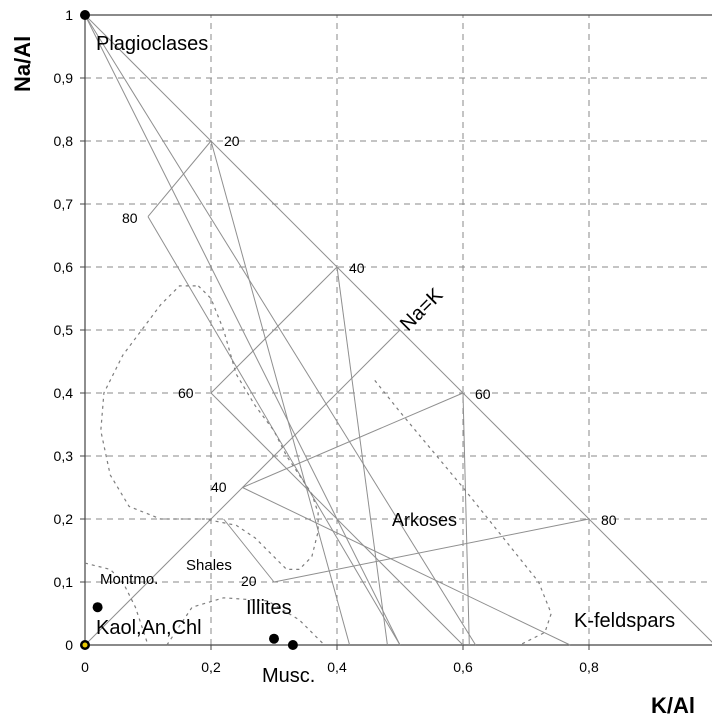 The image size is (712, 719). What do you see at coordinates (249, 581) in the screenshot?
I see `scale-label-20-left: 20` at bounding box center [249, 581].